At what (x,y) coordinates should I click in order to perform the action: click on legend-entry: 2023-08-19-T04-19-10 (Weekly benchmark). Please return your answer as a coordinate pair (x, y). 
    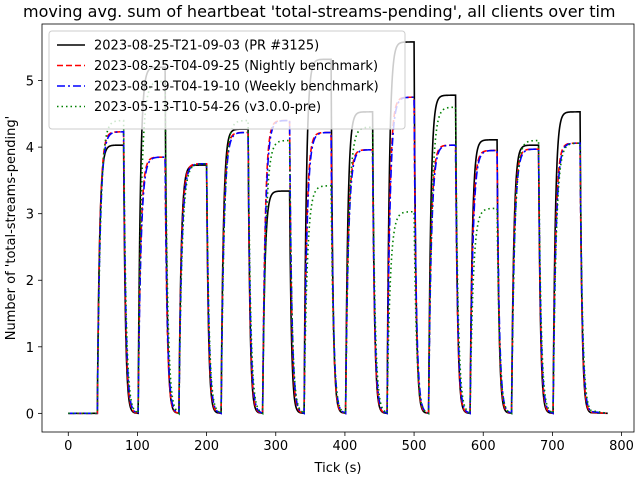
    Looking at the image, I should click on (236, 87).